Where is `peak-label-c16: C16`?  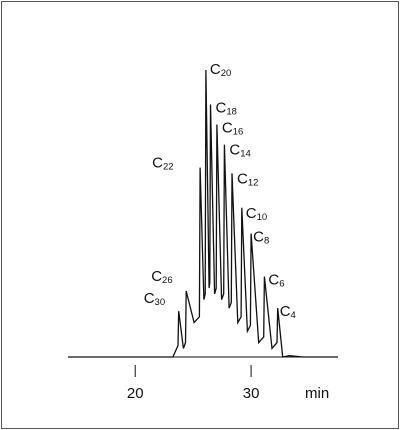 peak-label-c16: C16 is located at coordinates (232, 129).